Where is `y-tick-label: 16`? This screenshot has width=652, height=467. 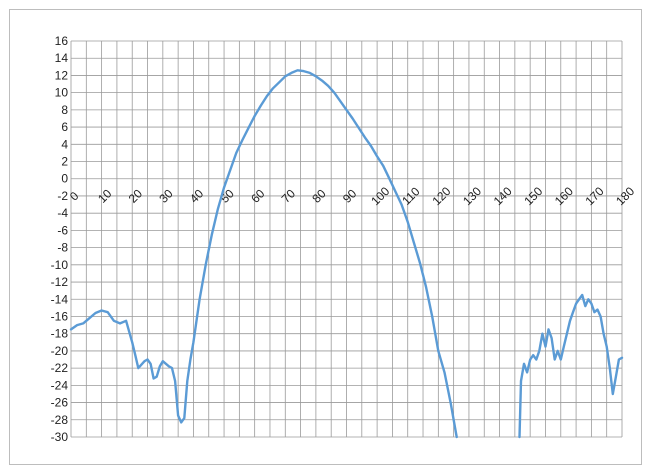 y-tick-label: 16 is located at coordinates (62, 41).